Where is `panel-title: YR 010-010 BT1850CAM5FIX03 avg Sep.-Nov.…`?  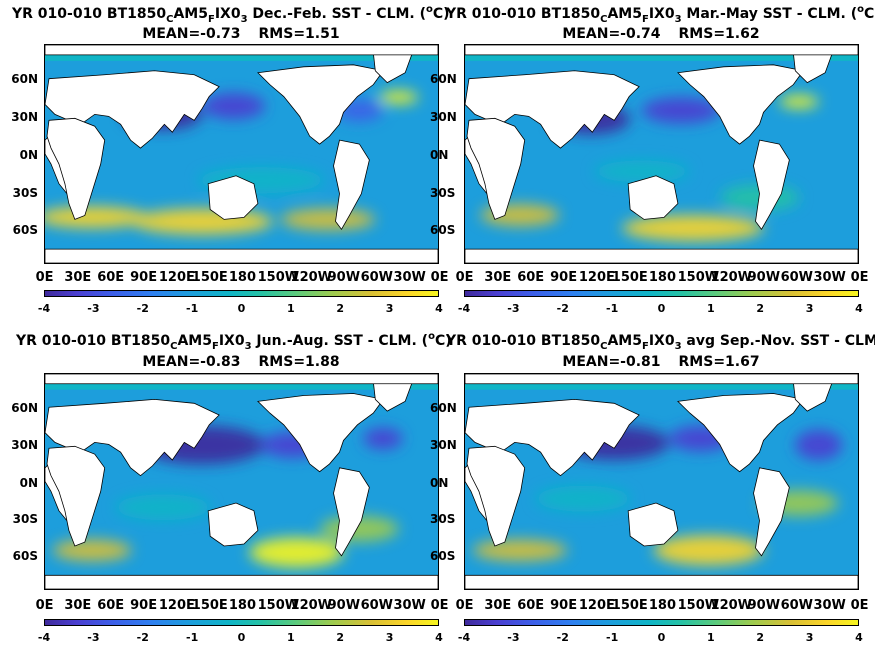
panel-title: YR 010-010 BT1850CAM5FIX03 avg Sep.-Nov.… is located at coordinates (660, 341).